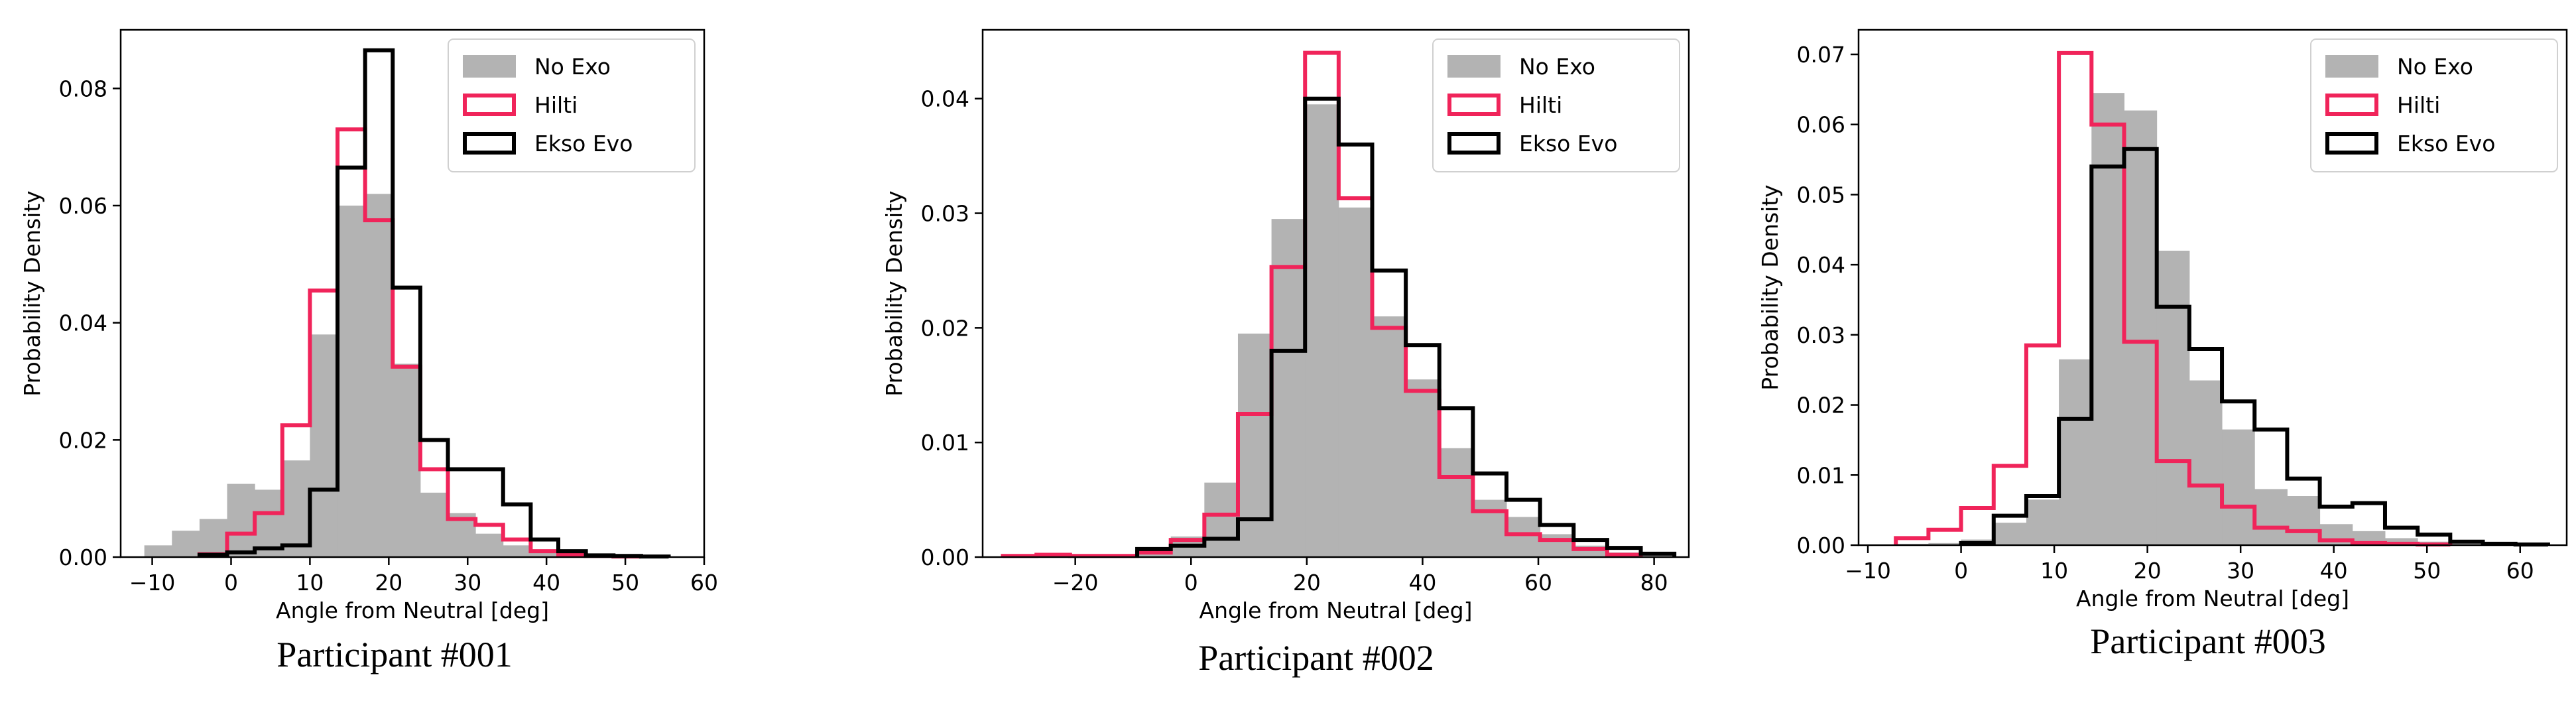  I want to click on x-tick-label: 10, so click(2054, 571).